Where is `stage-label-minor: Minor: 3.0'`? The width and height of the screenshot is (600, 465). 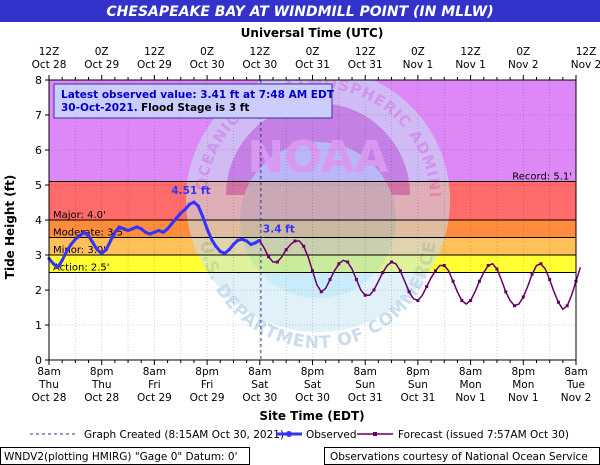 stage-label-minor: Minor: 3.0' is located at coordinates (79, 250).